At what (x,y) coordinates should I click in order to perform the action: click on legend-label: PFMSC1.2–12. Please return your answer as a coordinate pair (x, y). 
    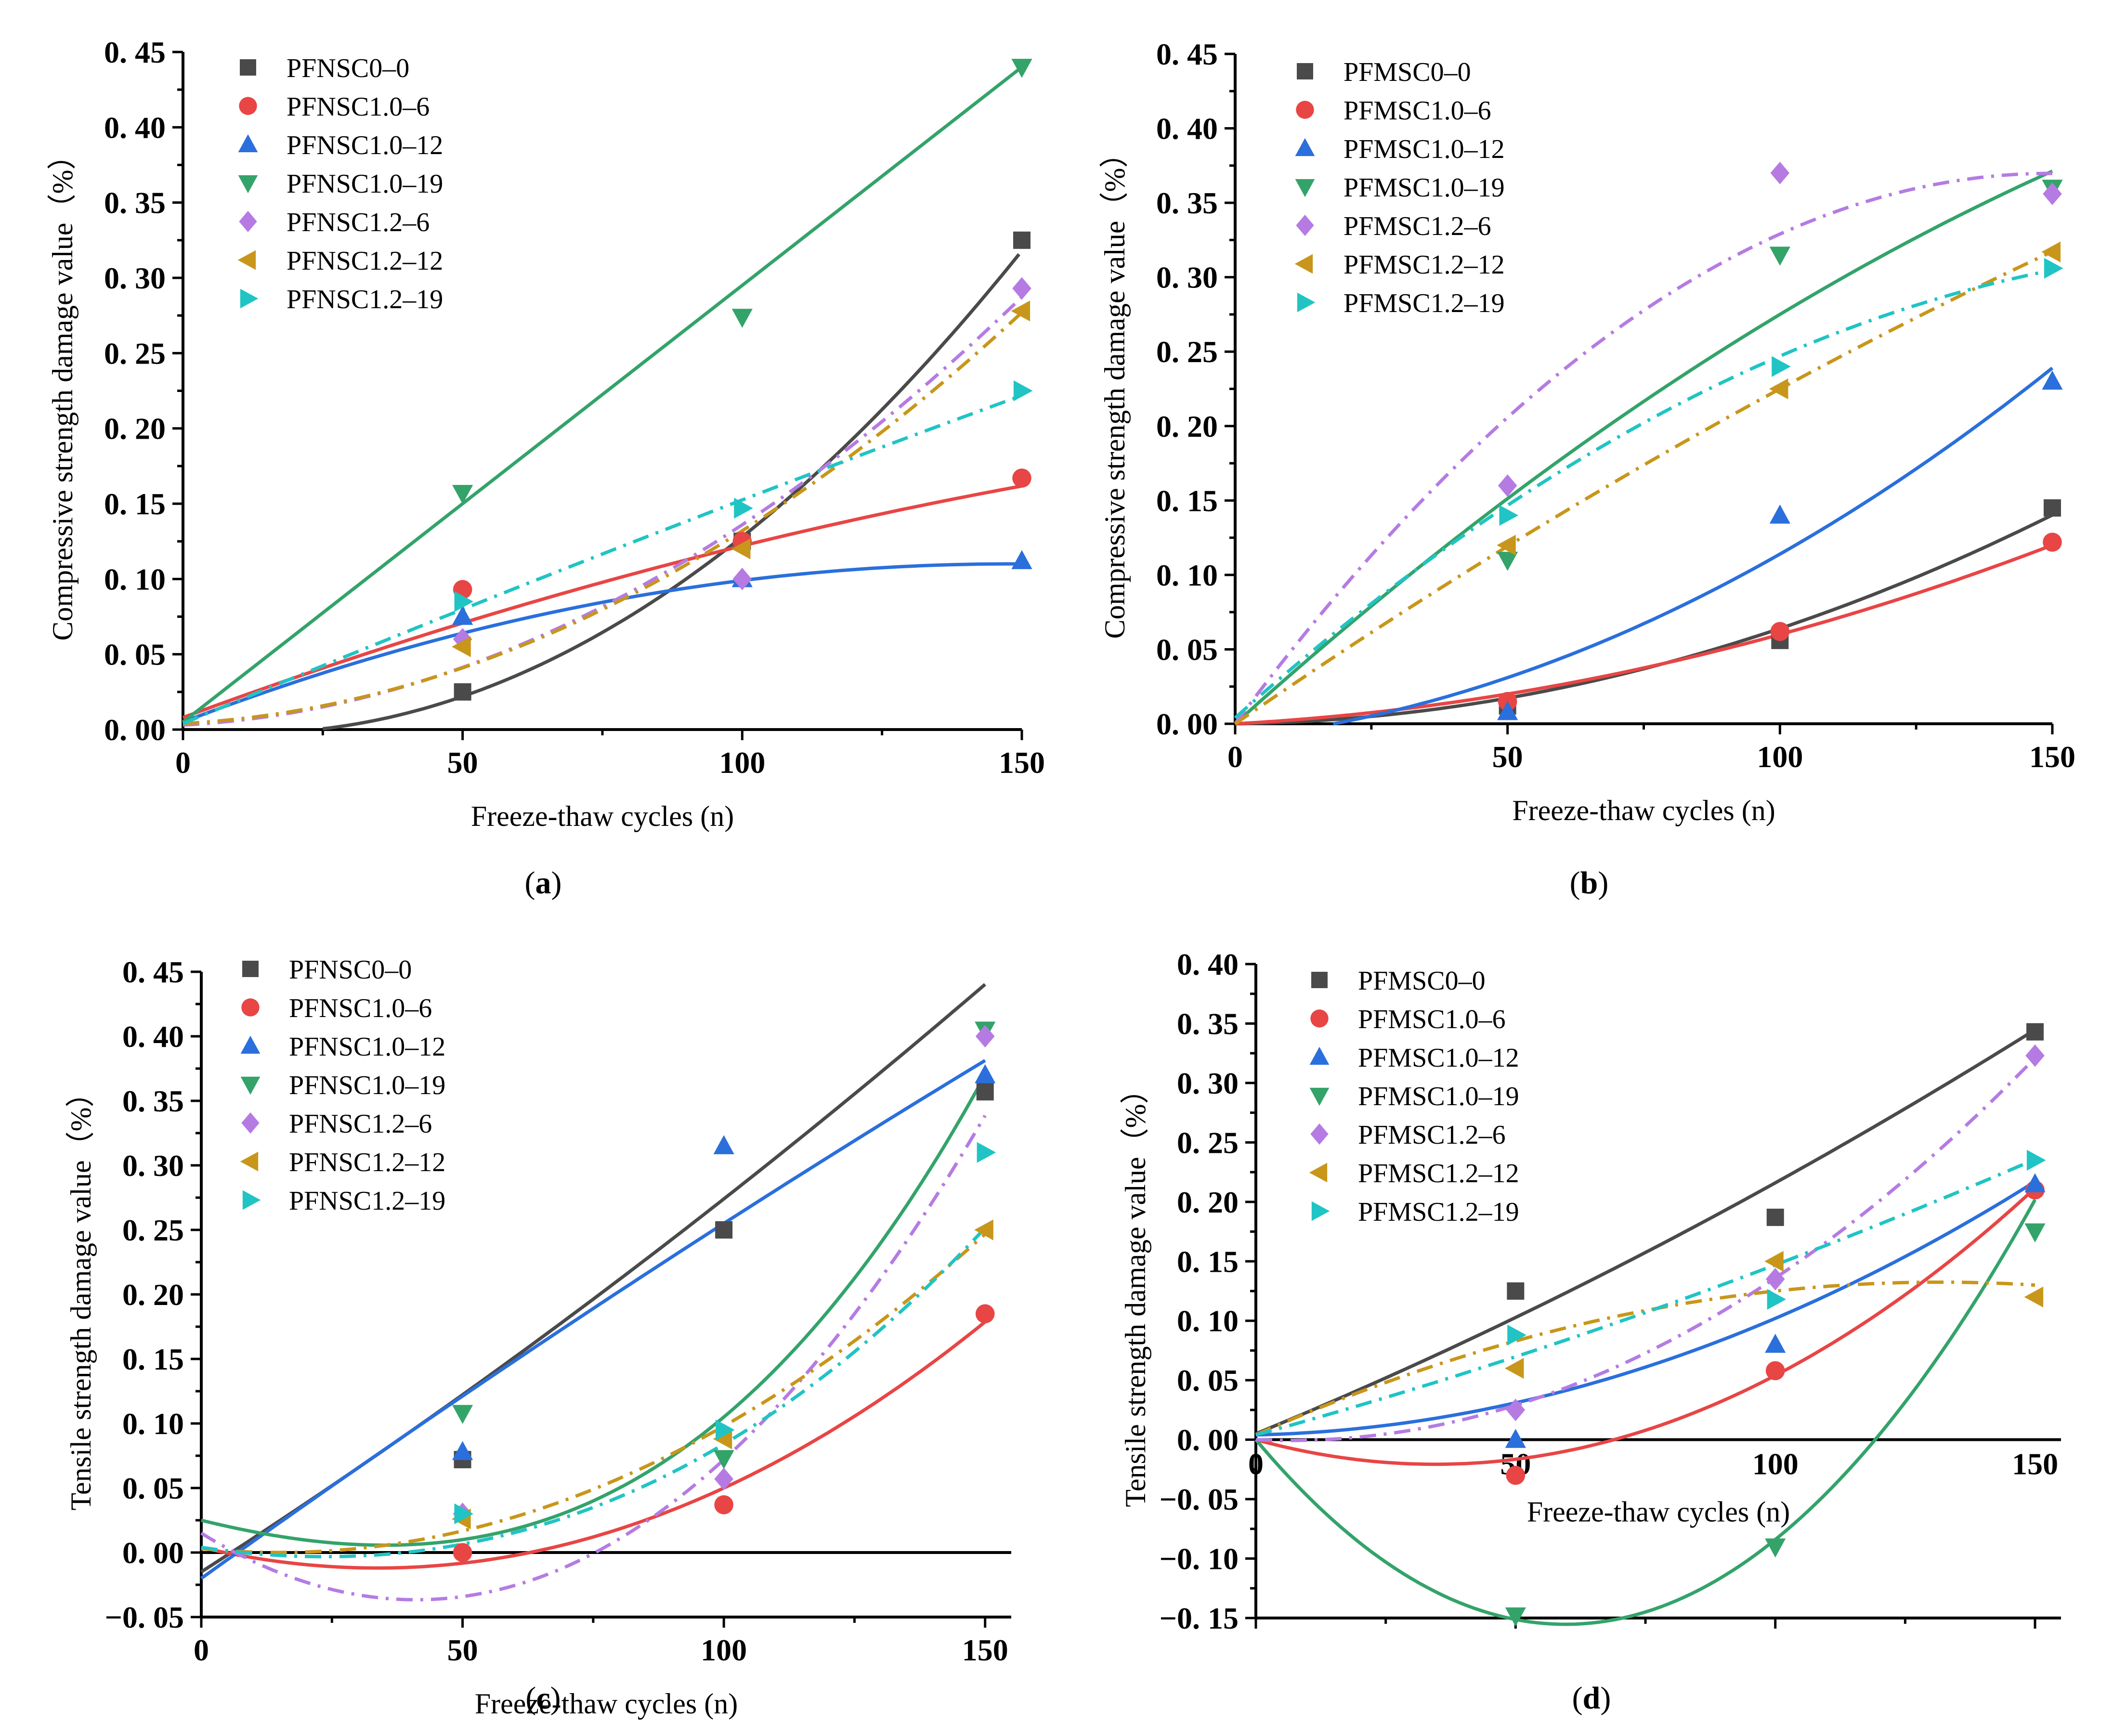
    Looking at the image, I should click on (1438, 1173).